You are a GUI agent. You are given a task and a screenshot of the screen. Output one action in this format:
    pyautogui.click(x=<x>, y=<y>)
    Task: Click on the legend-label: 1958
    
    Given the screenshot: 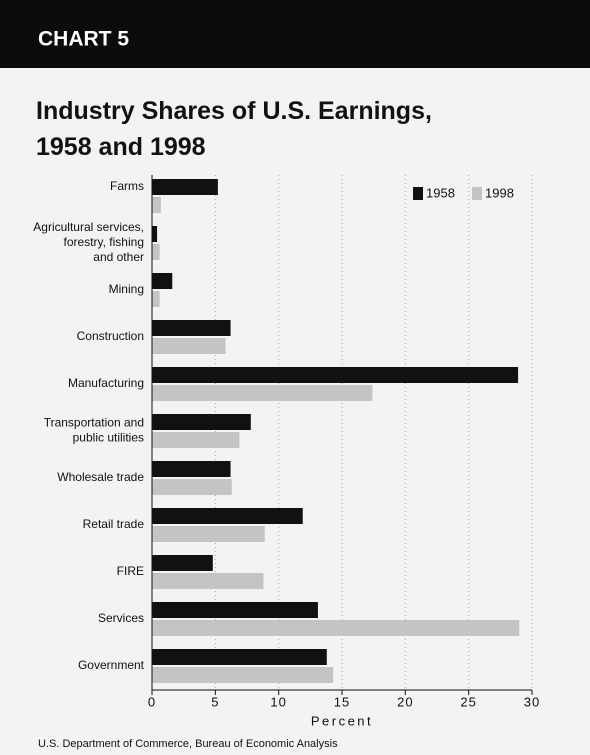 What is the action you would take?
    pyautogui.click(x=440, y=192)
    